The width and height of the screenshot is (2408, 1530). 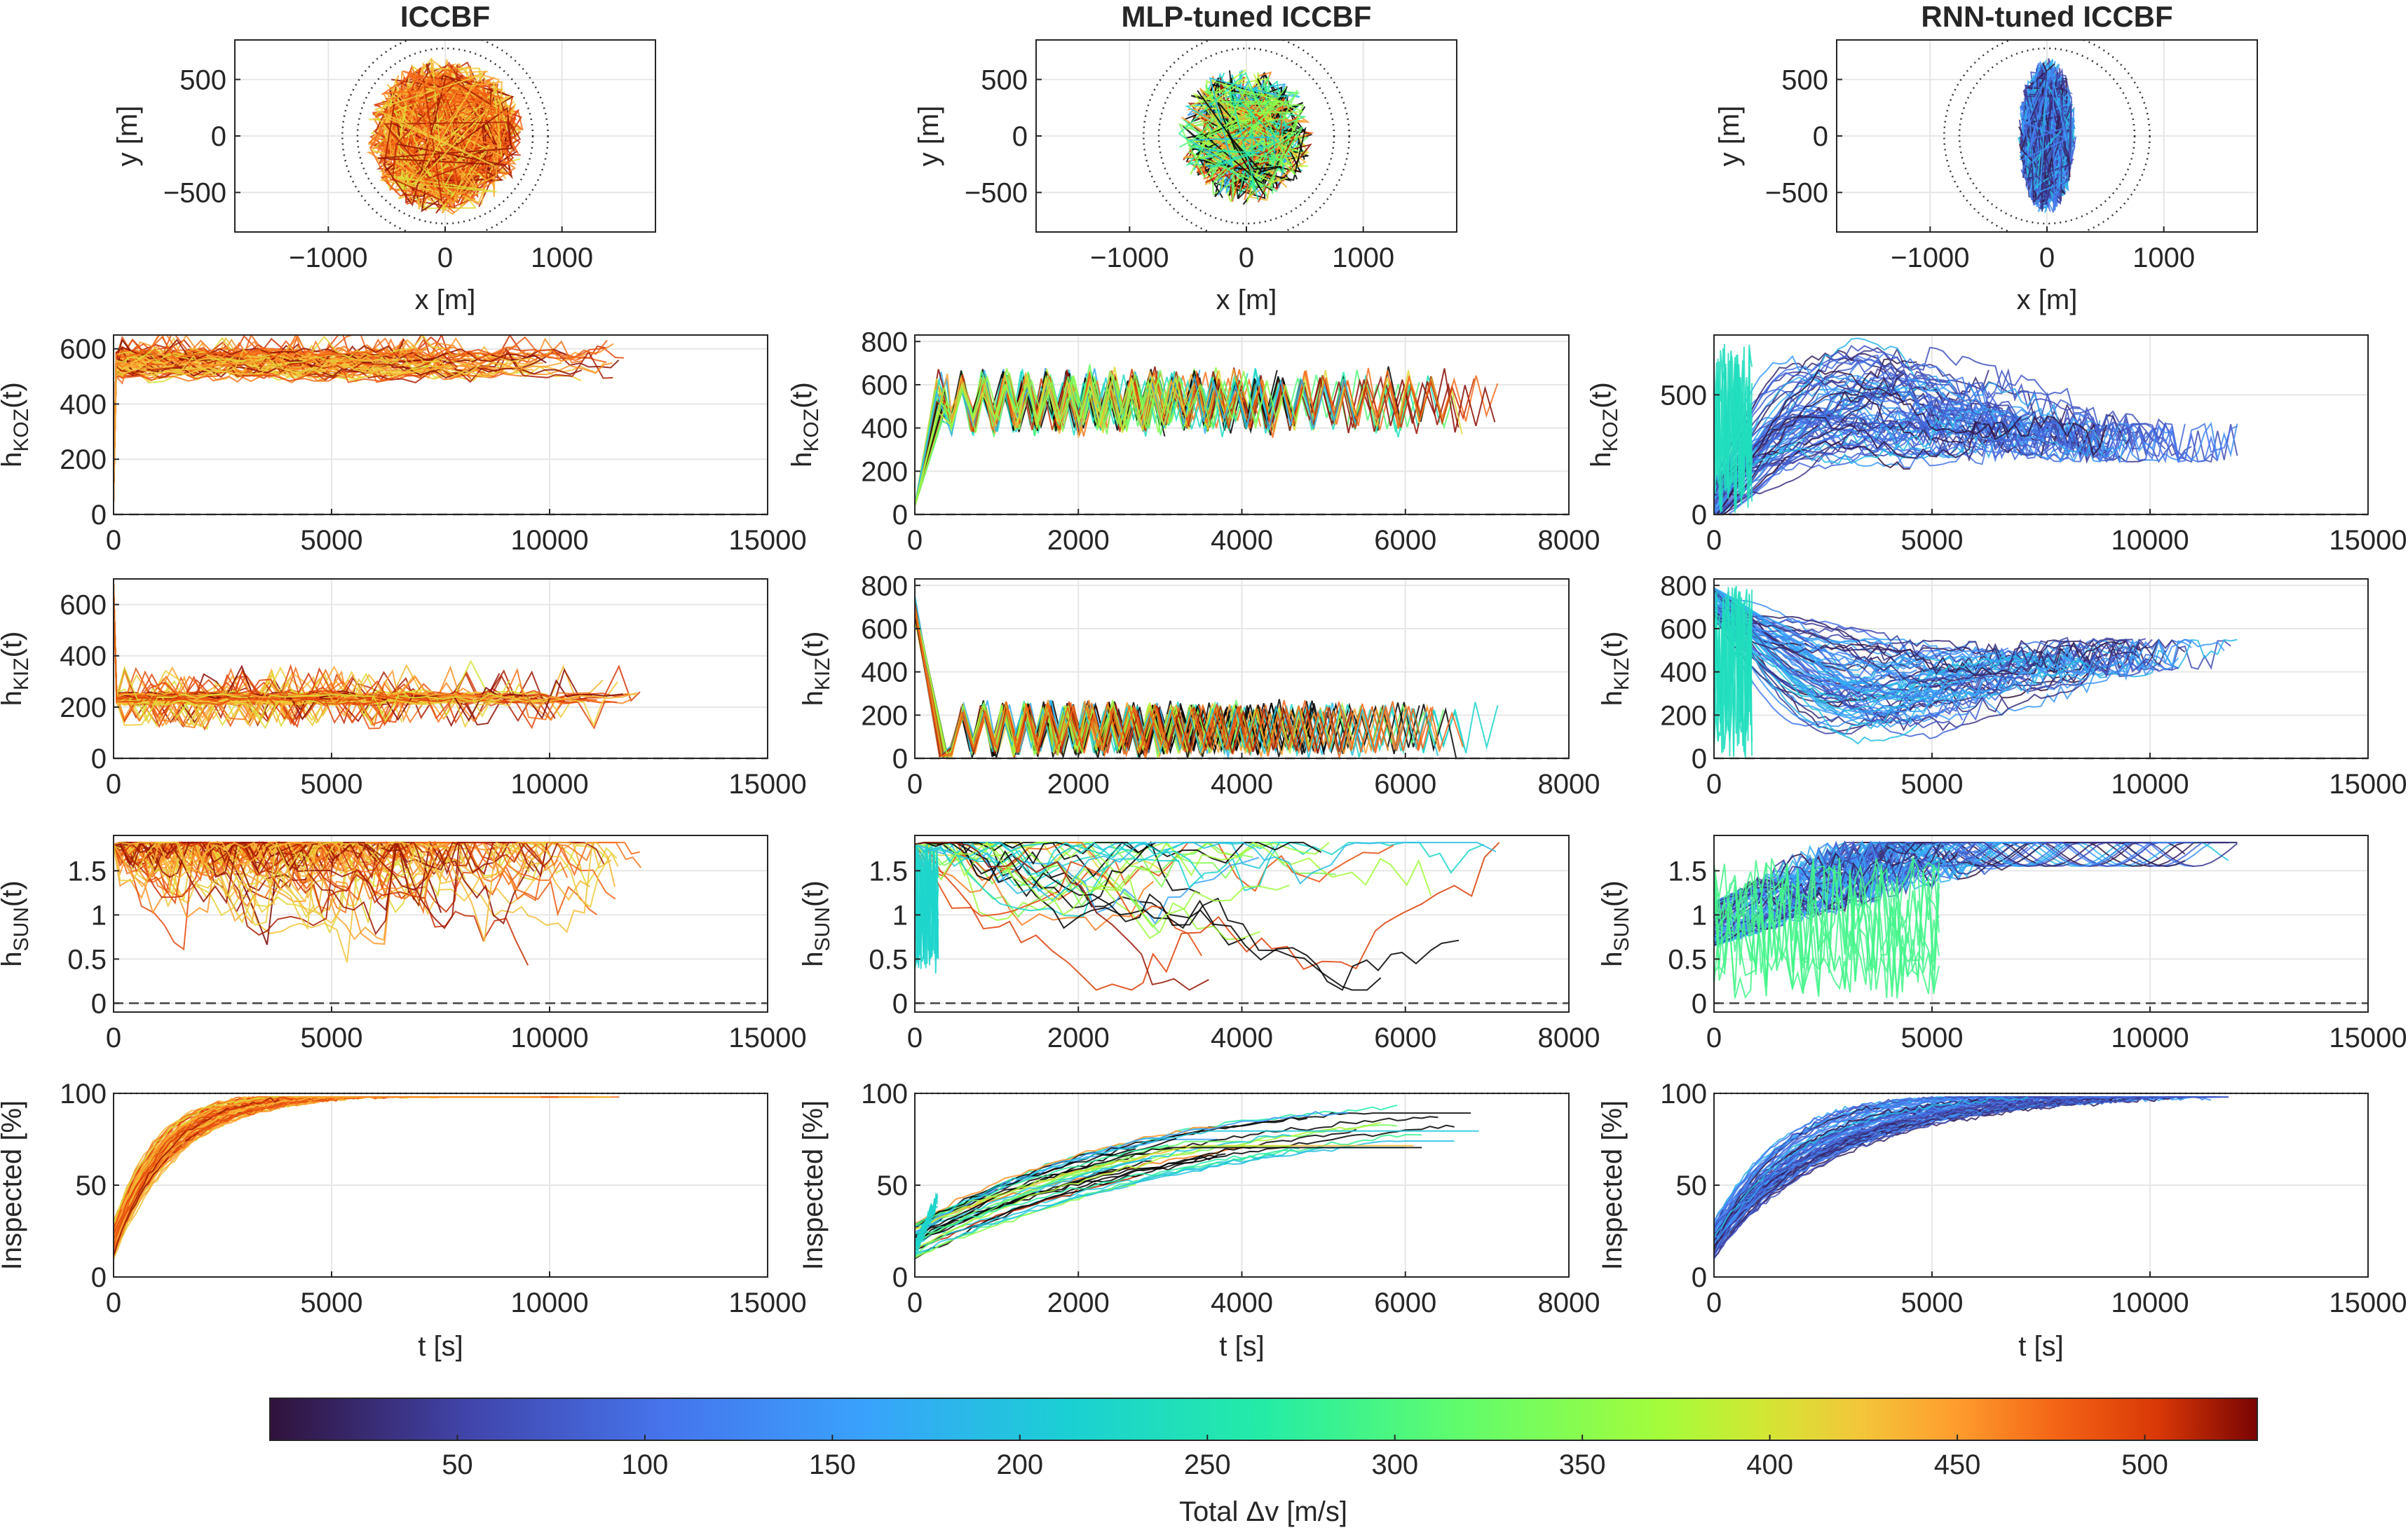 I want to click on colorbar-tick-label: 450, so click(x=1958, y=1464).